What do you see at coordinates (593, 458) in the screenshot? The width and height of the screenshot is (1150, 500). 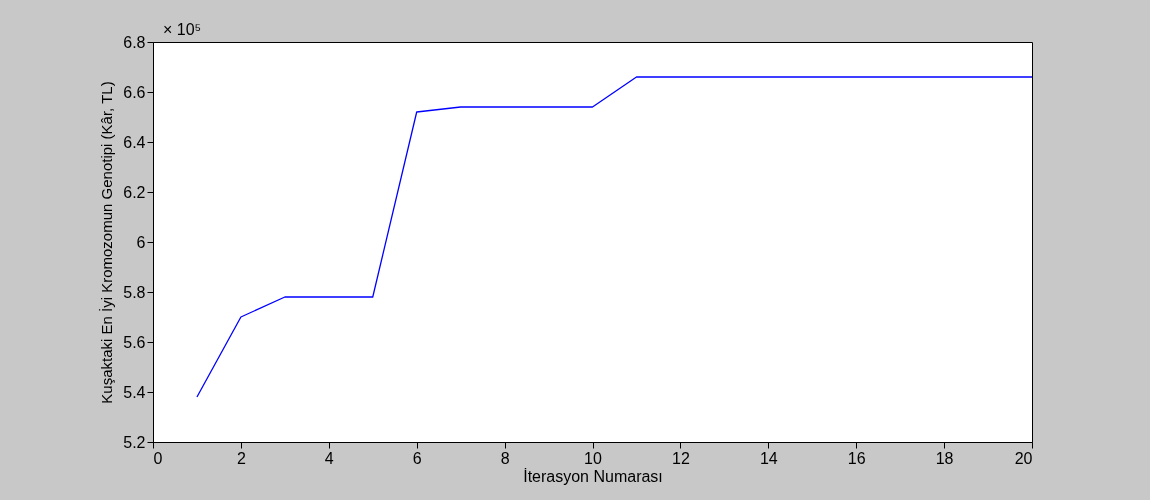 I see `x-tick-label: 10` at bounding box center [593, 458].